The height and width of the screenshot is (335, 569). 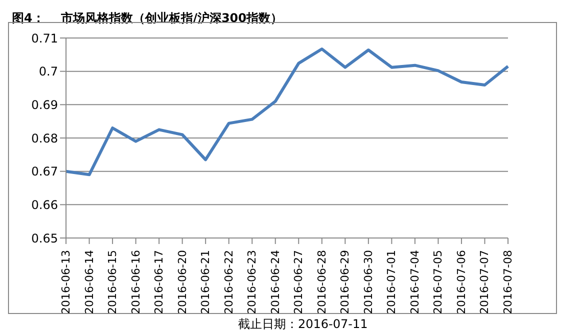 What do you see at coordinates (485, 282) in the screenshot?
I see `x-tick-label: 2016-07-07` at bounding box center [485, 282].